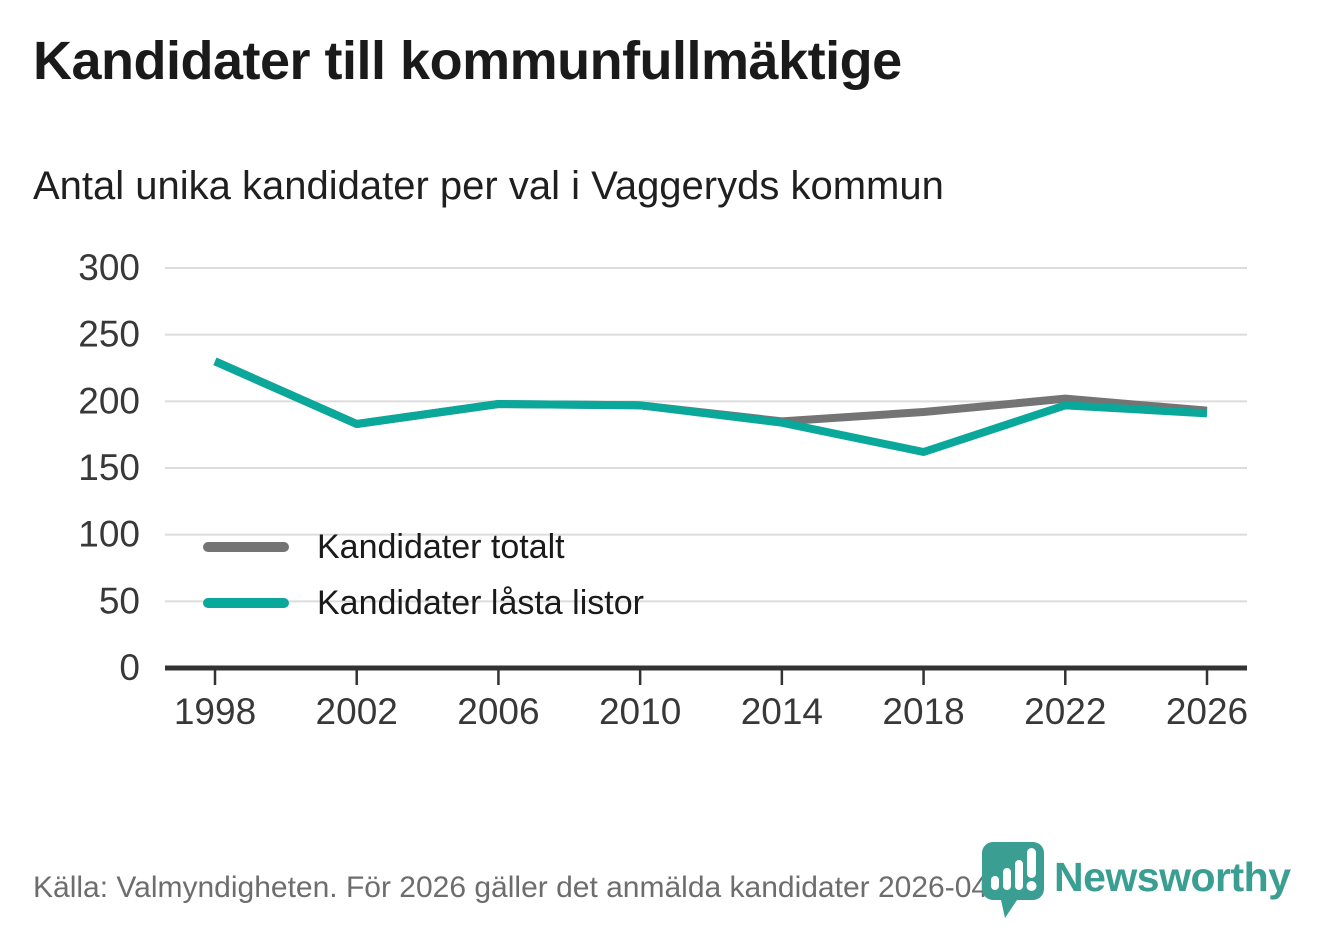  What do you see at coordinates (1172, 877) in the screenshot?
I see `brand-name: Newsworthy` at bounding box center [1172, 877].